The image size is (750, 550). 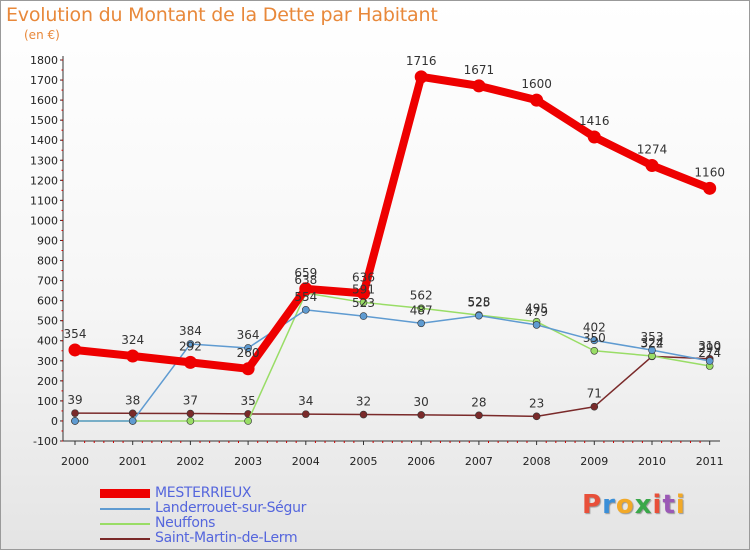 What do you see at coordinates (421, 61) in the screenshot?
I see `data-label: 1716` at bounding box center [421, 61].